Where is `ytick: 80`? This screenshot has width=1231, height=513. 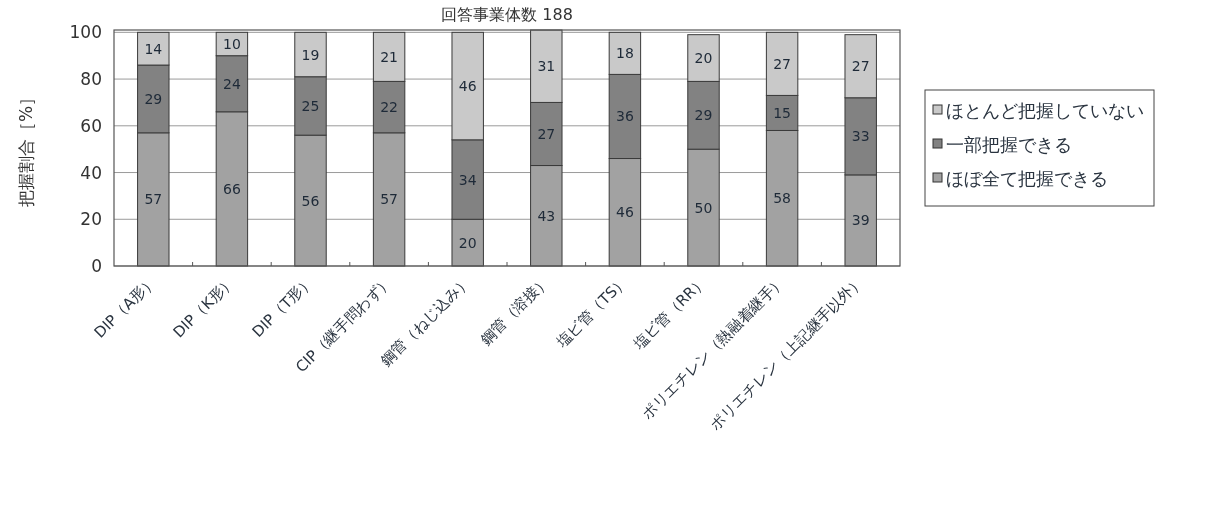
ytick: 80 is located at coordinates (91, 79).